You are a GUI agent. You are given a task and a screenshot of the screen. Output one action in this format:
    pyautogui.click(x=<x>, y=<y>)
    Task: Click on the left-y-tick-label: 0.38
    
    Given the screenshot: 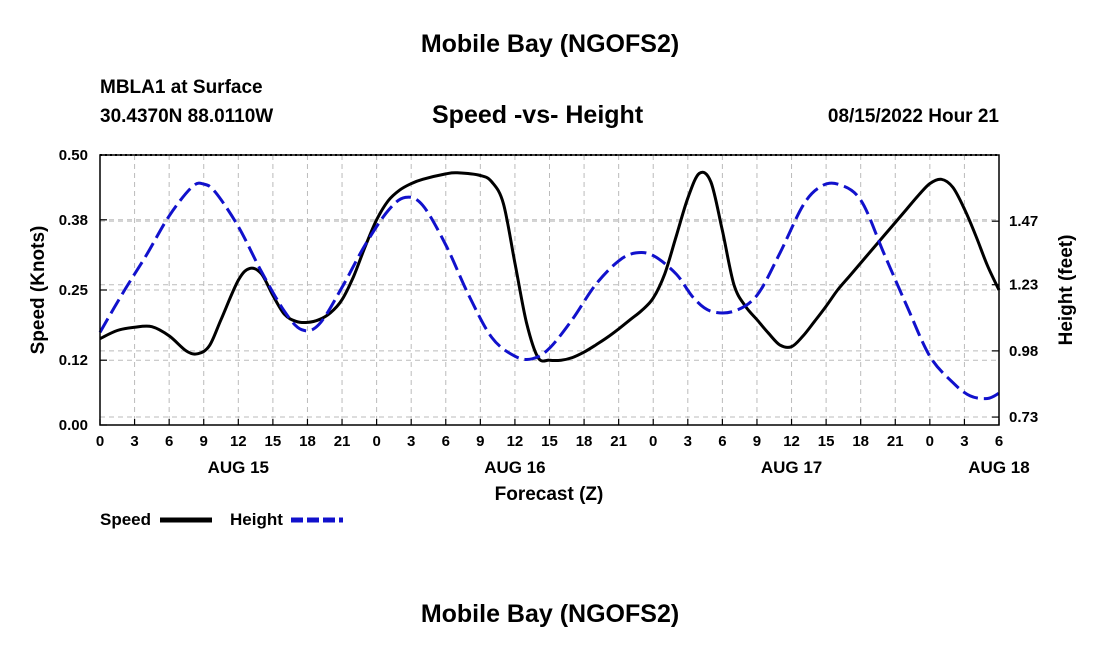 What is the action you would take?
    pyautogui.click(x=73, y=220)
    